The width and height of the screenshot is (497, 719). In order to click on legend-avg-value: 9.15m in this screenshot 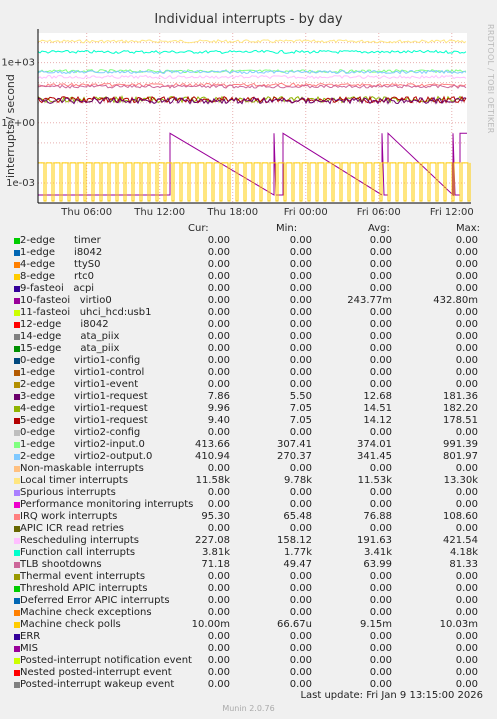, I will do `click(375, 624)`.